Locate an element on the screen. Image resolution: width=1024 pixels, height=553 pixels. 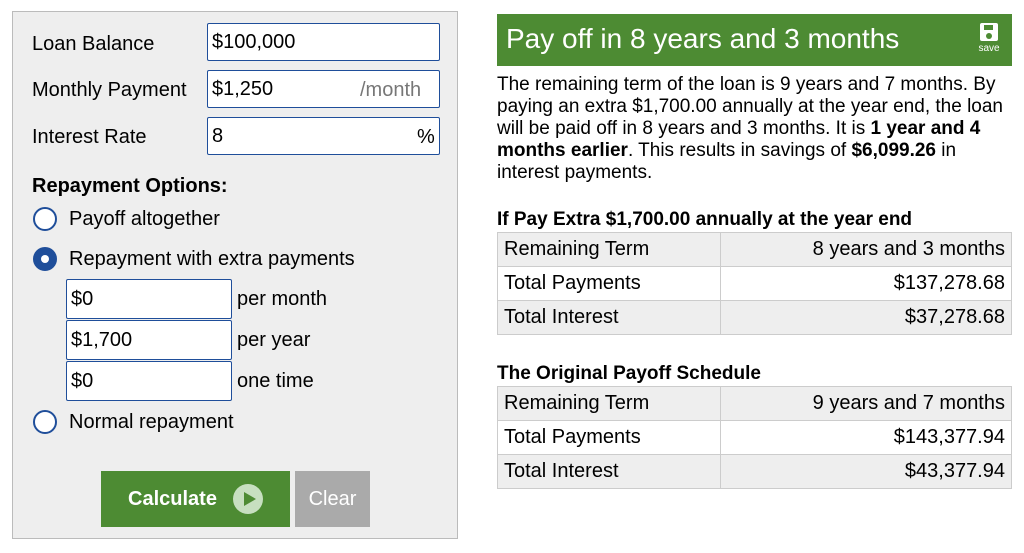
table-row: Total Interest $37,278.68 is located at coordinates (754, 317).